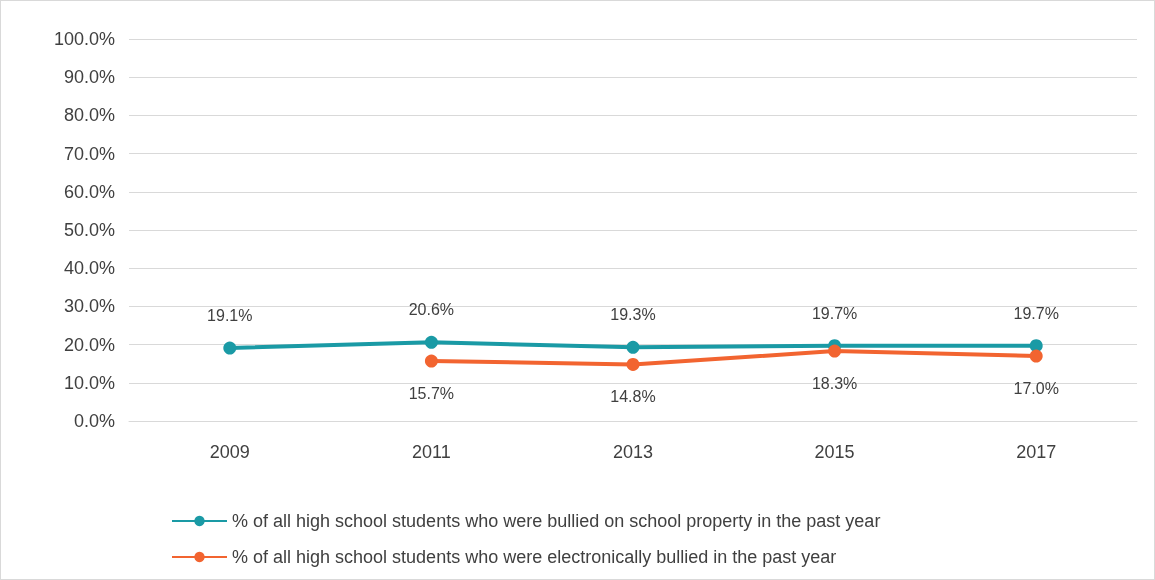 The image size is (1155, 580). What do you see at coordinates (89, 115) in the screenshot?
I see `y-tick-label: 80.0%` at bounding box center [89, 115].